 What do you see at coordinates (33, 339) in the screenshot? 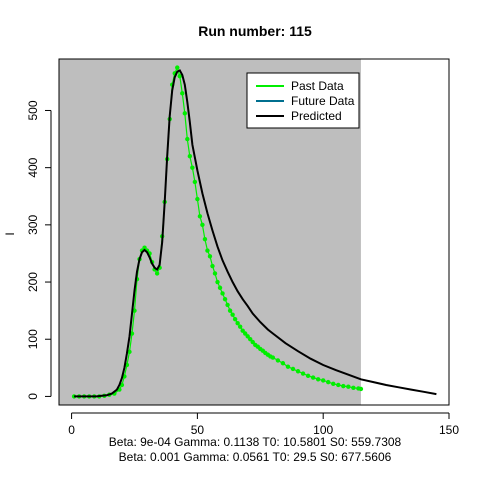
I see `y-tick-label: 100` at bounding box center [33, 339].